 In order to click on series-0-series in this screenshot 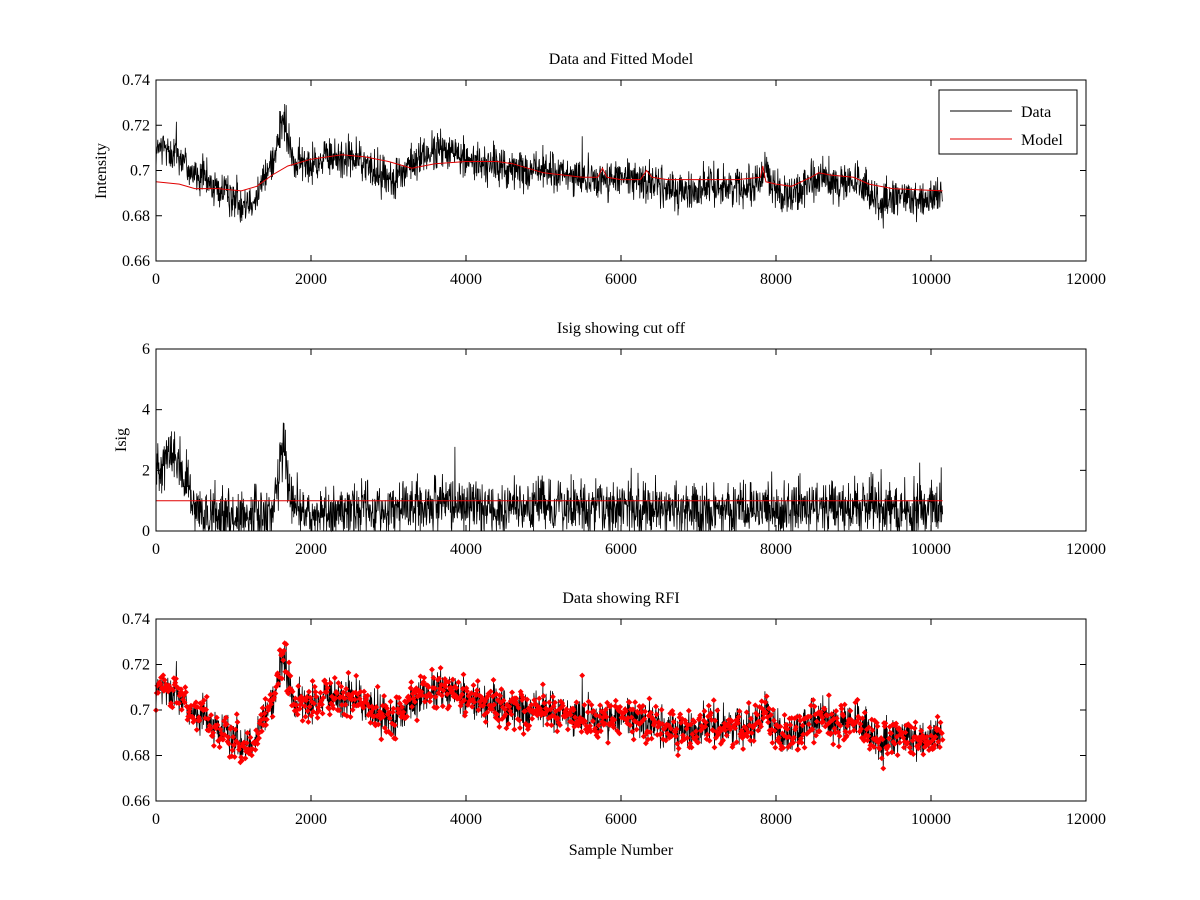, I will do `click(549, 477)`.